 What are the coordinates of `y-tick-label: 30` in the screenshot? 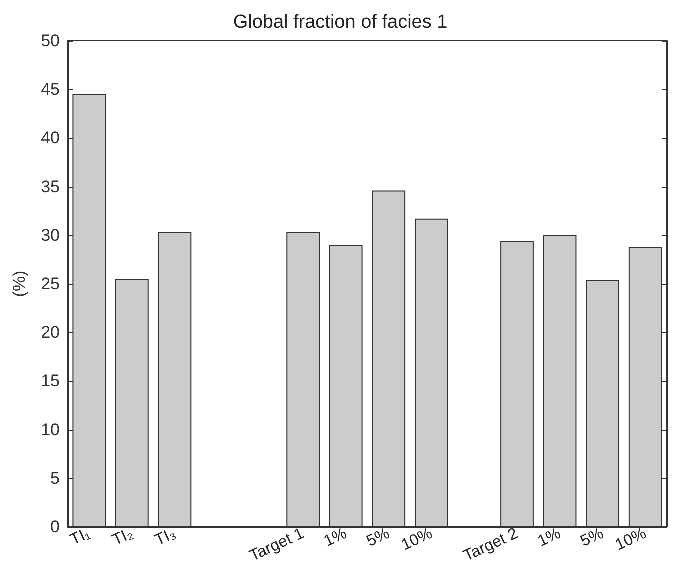 It's located at (50, 235).